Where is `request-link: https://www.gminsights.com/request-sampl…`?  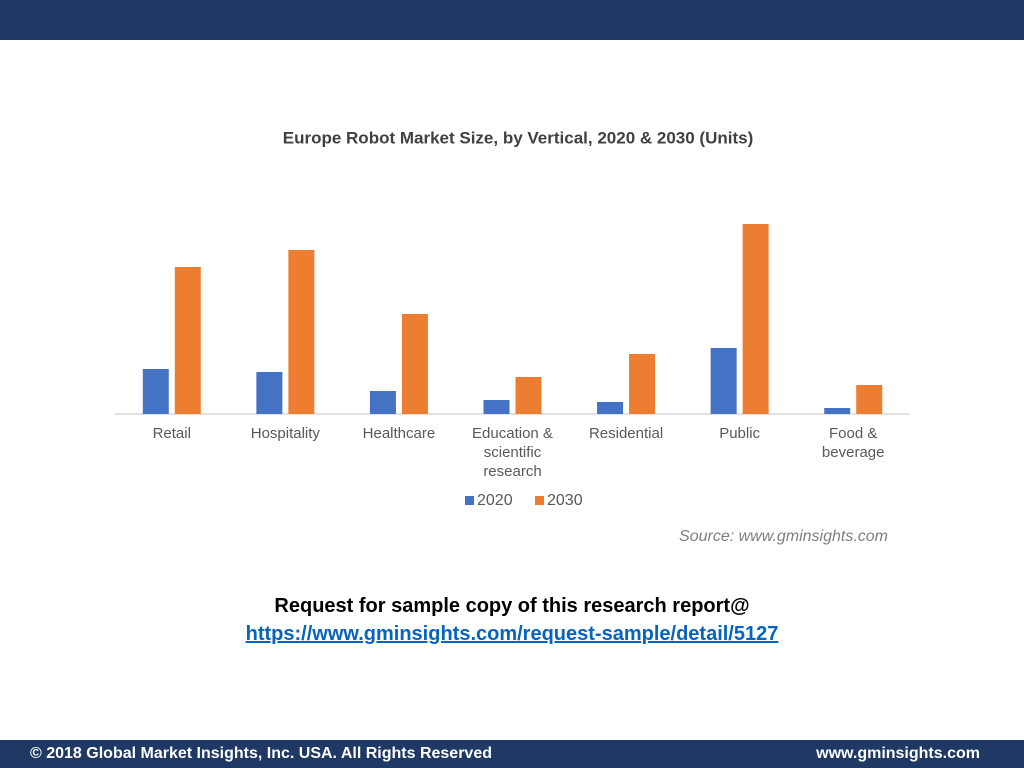
request-link: https://www.gminsights.com/request-sampl… is located at coordinates (512, 634).